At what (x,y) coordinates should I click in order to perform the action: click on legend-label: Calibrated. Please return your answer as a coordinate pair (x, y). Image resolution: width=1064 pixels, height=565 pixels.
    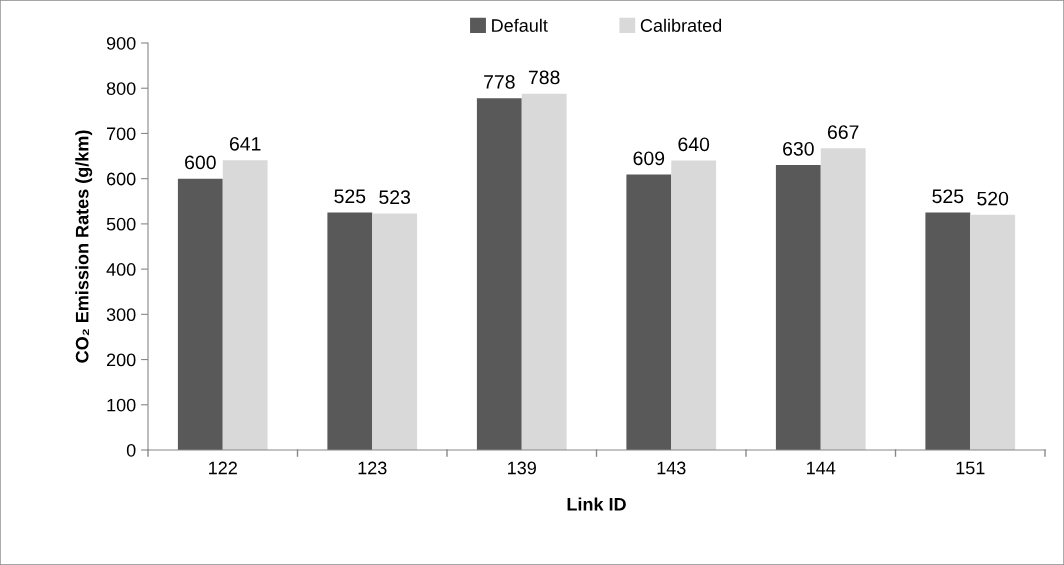
    Looking at the image, I should click on (681, 25).